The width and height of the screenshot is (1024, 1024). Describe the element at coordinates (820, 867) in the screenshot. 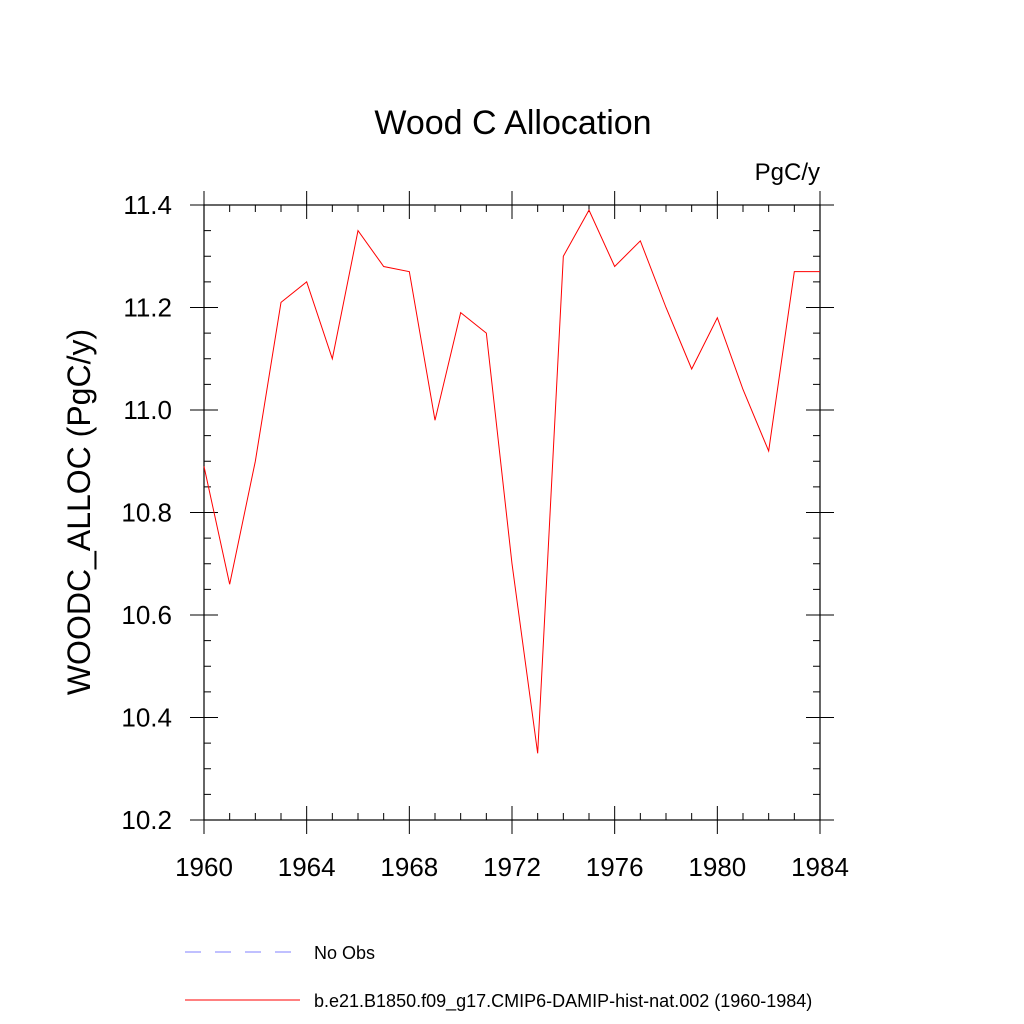

I see `x-tick-label: 1984` at that location.